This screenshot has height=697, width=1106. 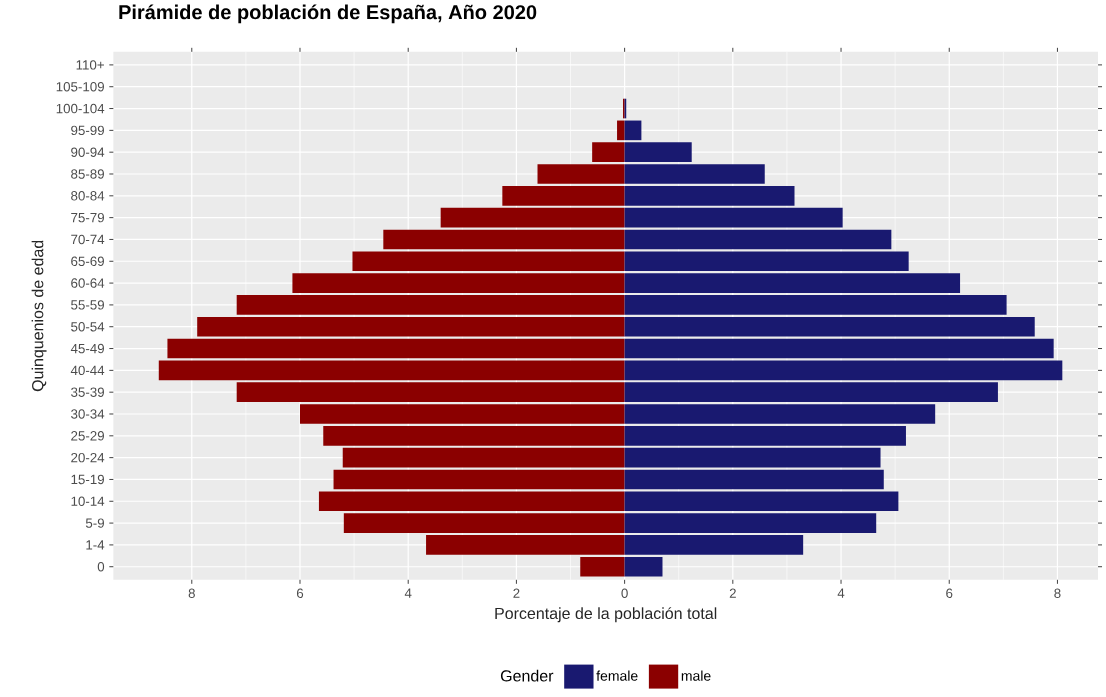 I want to click on x-tick-label: 0, so click(x=624, y=593).